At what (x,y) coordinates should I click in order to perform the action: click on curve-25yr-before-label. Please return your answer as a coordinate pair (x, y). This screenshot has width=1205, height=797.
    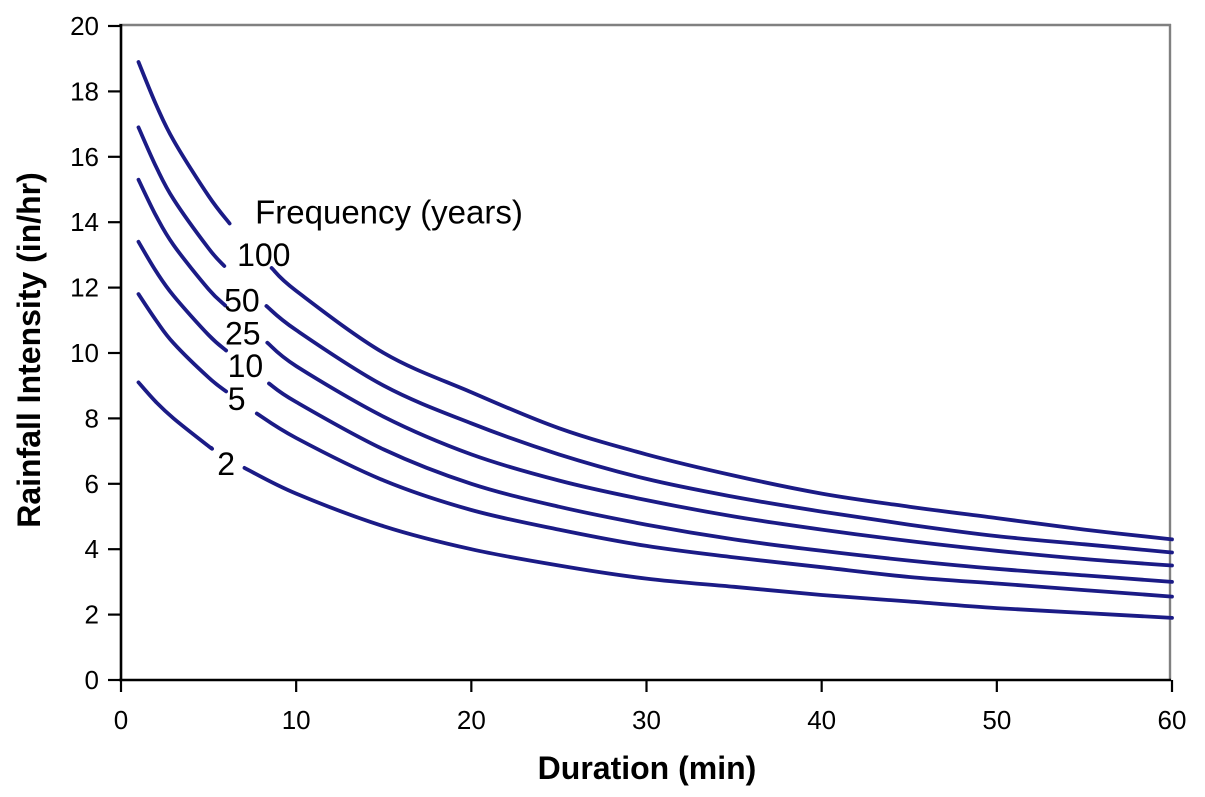
    Looking at the image, I should click on (182, 242).